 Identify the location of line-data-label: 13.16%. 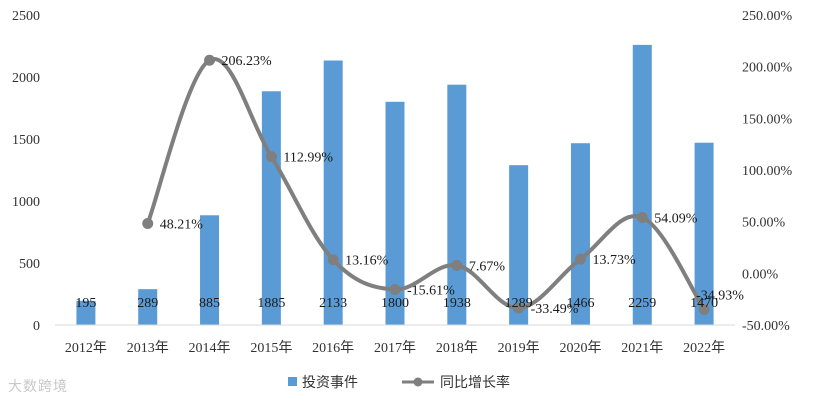
(367, 261).